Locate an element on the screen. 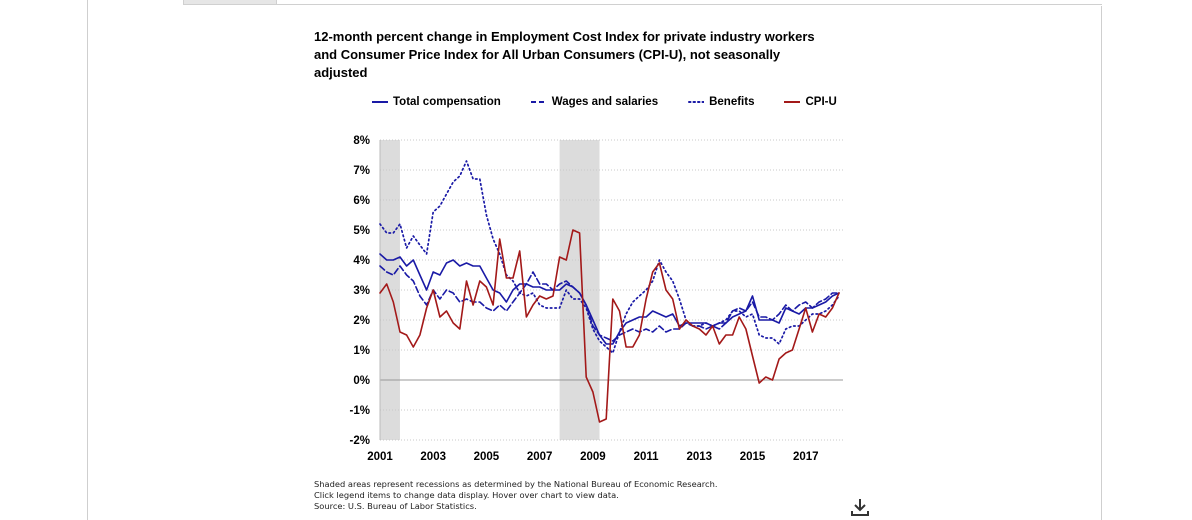 This screenshot has height=520, width=1192. y-tick-label: 8% is located at coordinates (361, 141).